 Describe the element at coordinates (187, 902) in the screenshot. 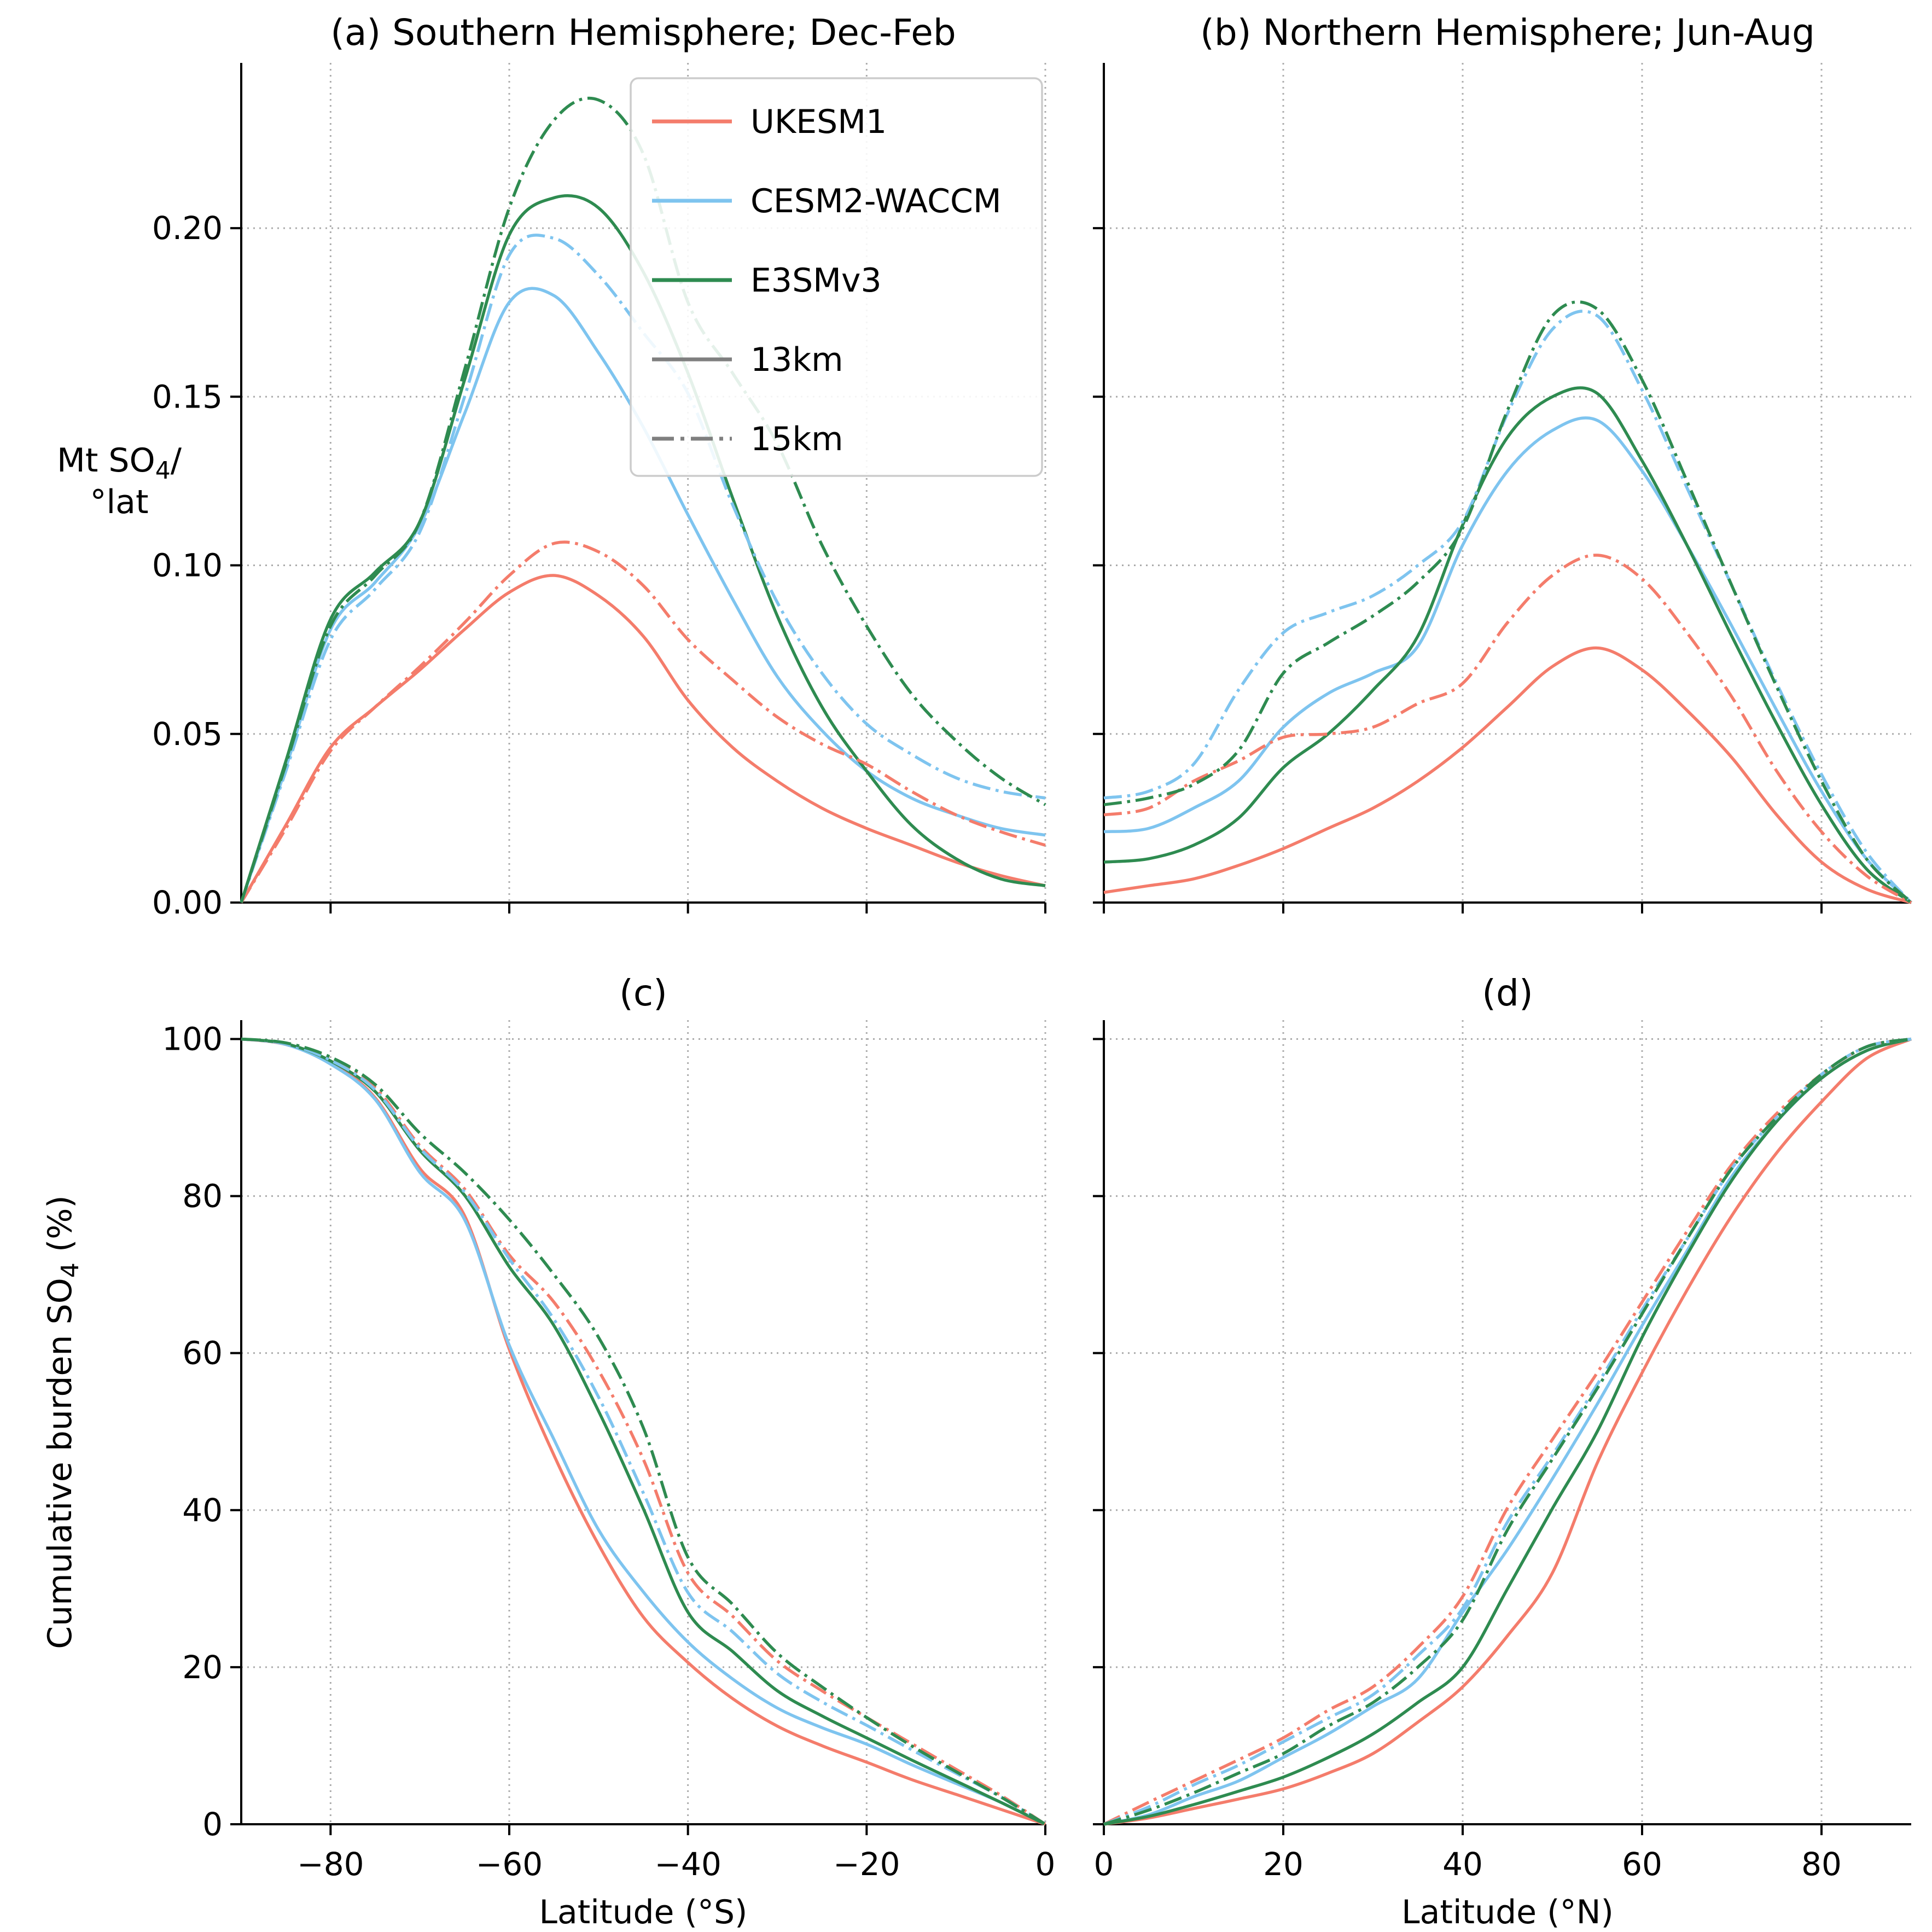

I see `y-tick-label: 0.00` at that location.